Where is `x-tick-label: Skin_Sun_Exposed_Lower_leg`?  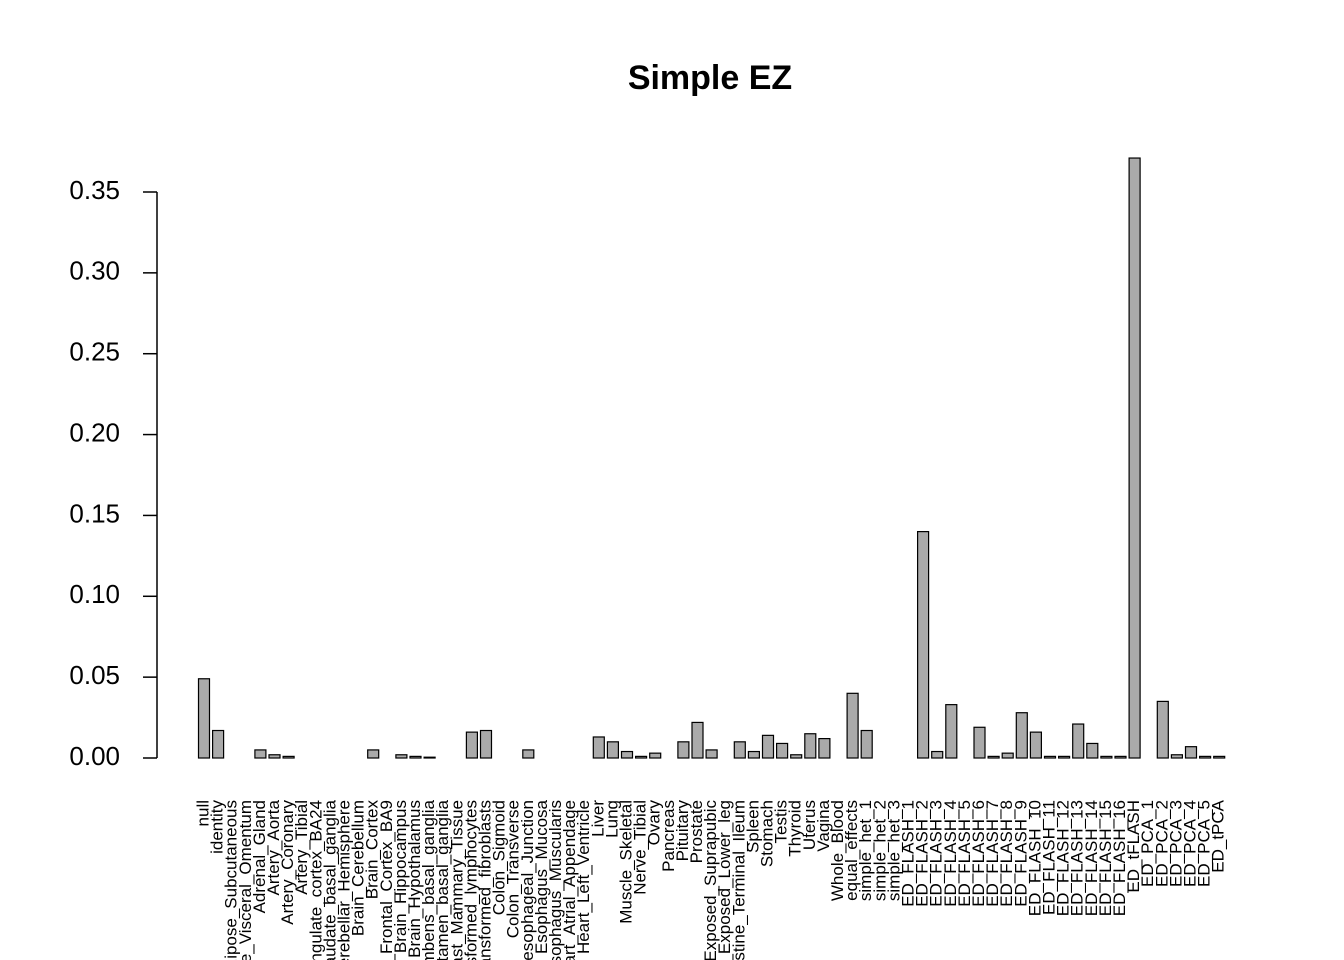 x-tick-label: Skin_Sun_Exposed_Lower_leg is located at coordinates (724, 880).